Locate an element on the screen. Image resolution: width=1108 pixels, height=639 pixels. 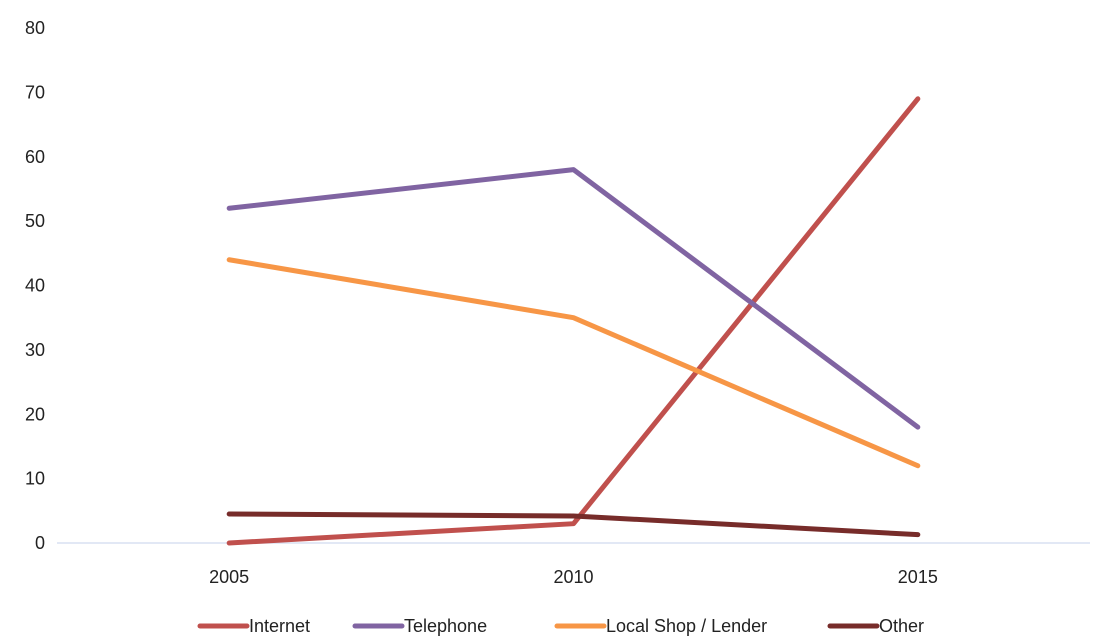
x-axis-ticks: 2005 2010 2015 is located at coordinates (573, 577).